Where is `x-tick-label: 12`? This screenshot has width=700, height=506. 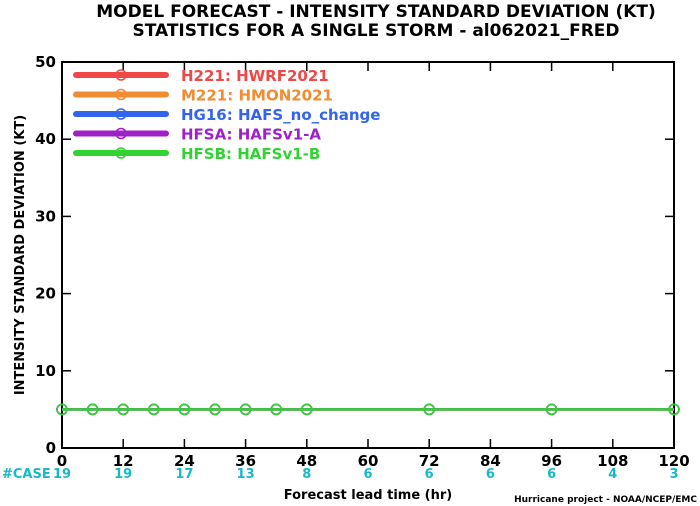 x-tick-label: 12 is located at coordinates (123, 461).